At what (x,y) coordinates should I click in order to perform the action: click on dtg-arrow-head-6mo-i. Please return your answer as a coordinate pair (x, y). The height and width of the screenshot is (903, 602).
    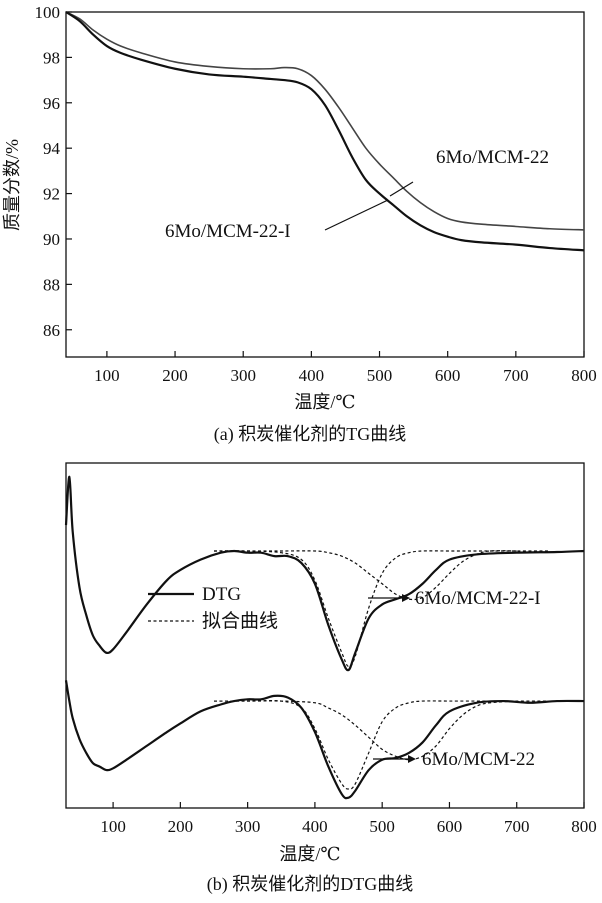
    Looking at the image, I should click on (406, 598).